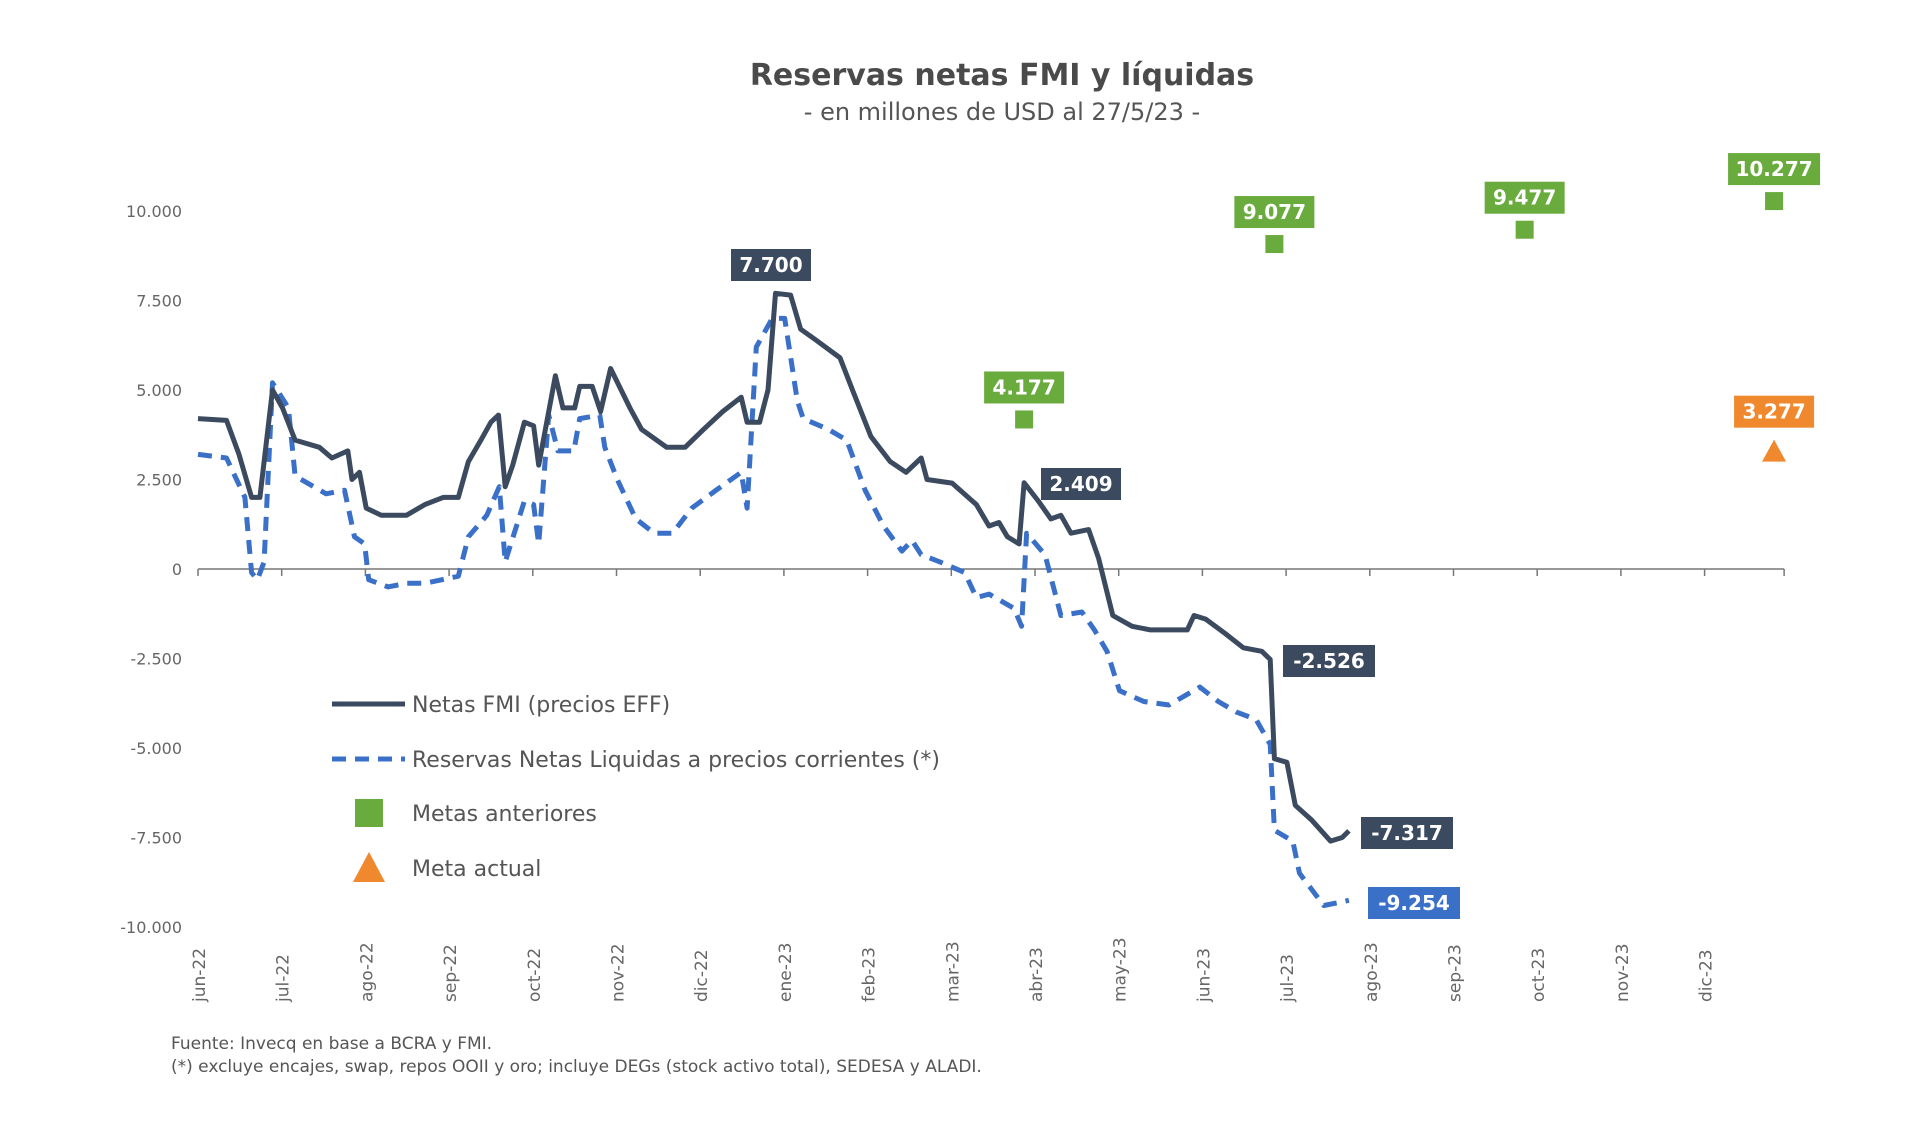 The height and width of the screenshot is (1146, 1920). I want to click on x-tick-label: may-23, so click(1121, 969).